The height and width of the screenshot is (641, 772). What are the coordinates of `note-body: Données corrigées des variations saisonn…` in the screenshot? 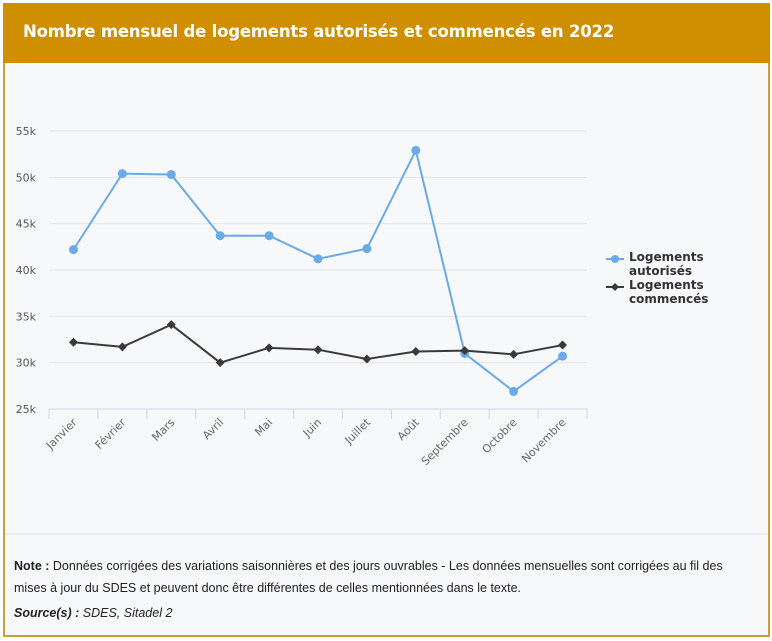 It's located at (368, 577).